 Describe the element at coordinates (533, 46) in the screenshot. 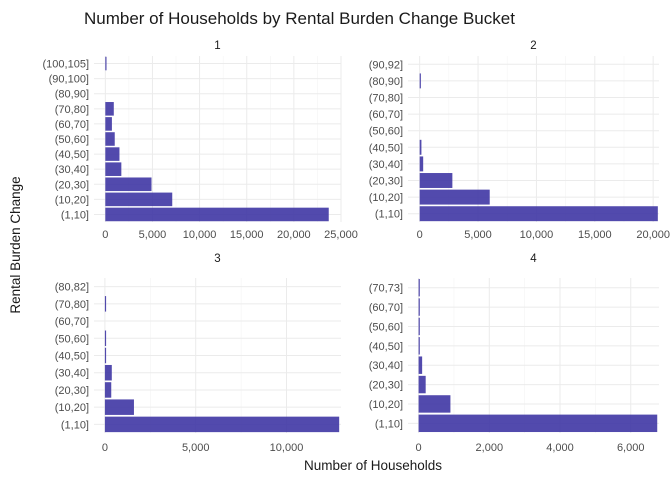

I see `facet-strip-label: 2` at that location.